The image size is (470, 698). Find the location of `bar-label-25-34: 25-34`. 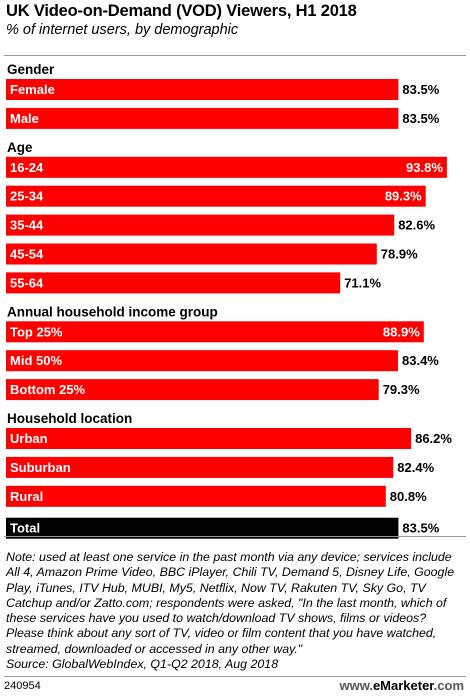

bar-label-25-34: 25-34 is located at coordinates (27, 196).